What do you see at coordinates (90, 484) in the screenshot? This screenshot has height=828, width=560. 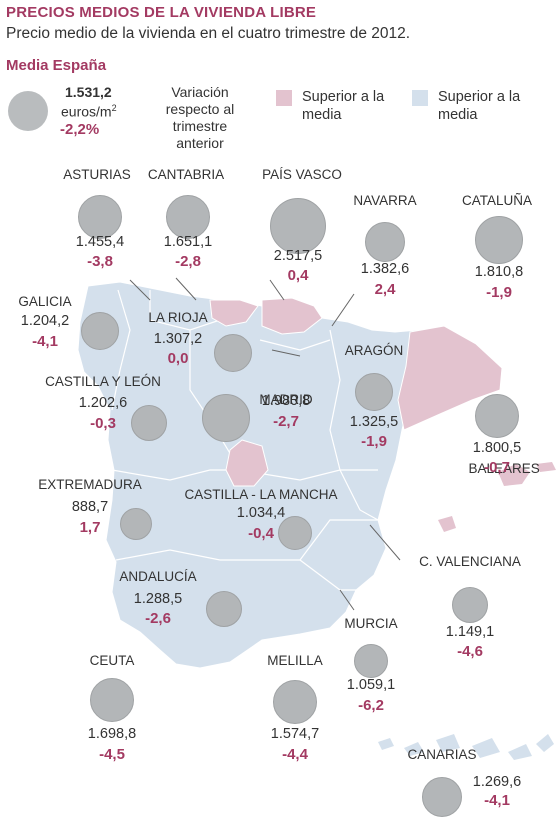 I see `region-name-extremadura: EXTREMADURA` at bounding box center [90, 484].